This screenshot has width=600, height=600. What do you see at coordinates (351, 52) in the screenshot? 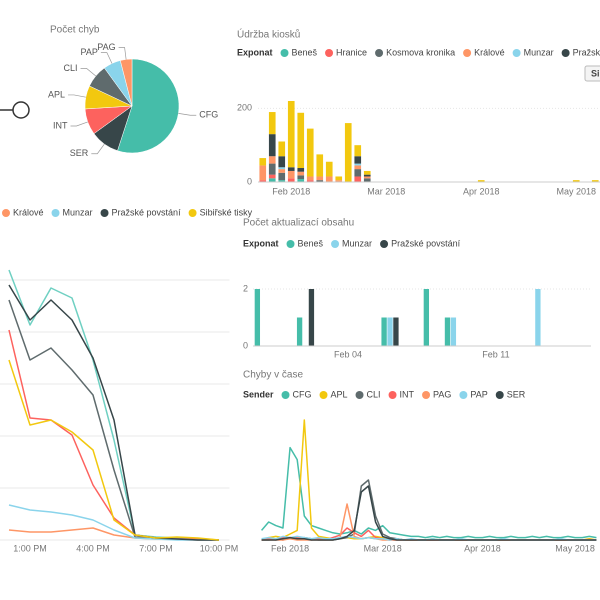
I see `legend-label: Hranice` at bounding box center [351, 52].